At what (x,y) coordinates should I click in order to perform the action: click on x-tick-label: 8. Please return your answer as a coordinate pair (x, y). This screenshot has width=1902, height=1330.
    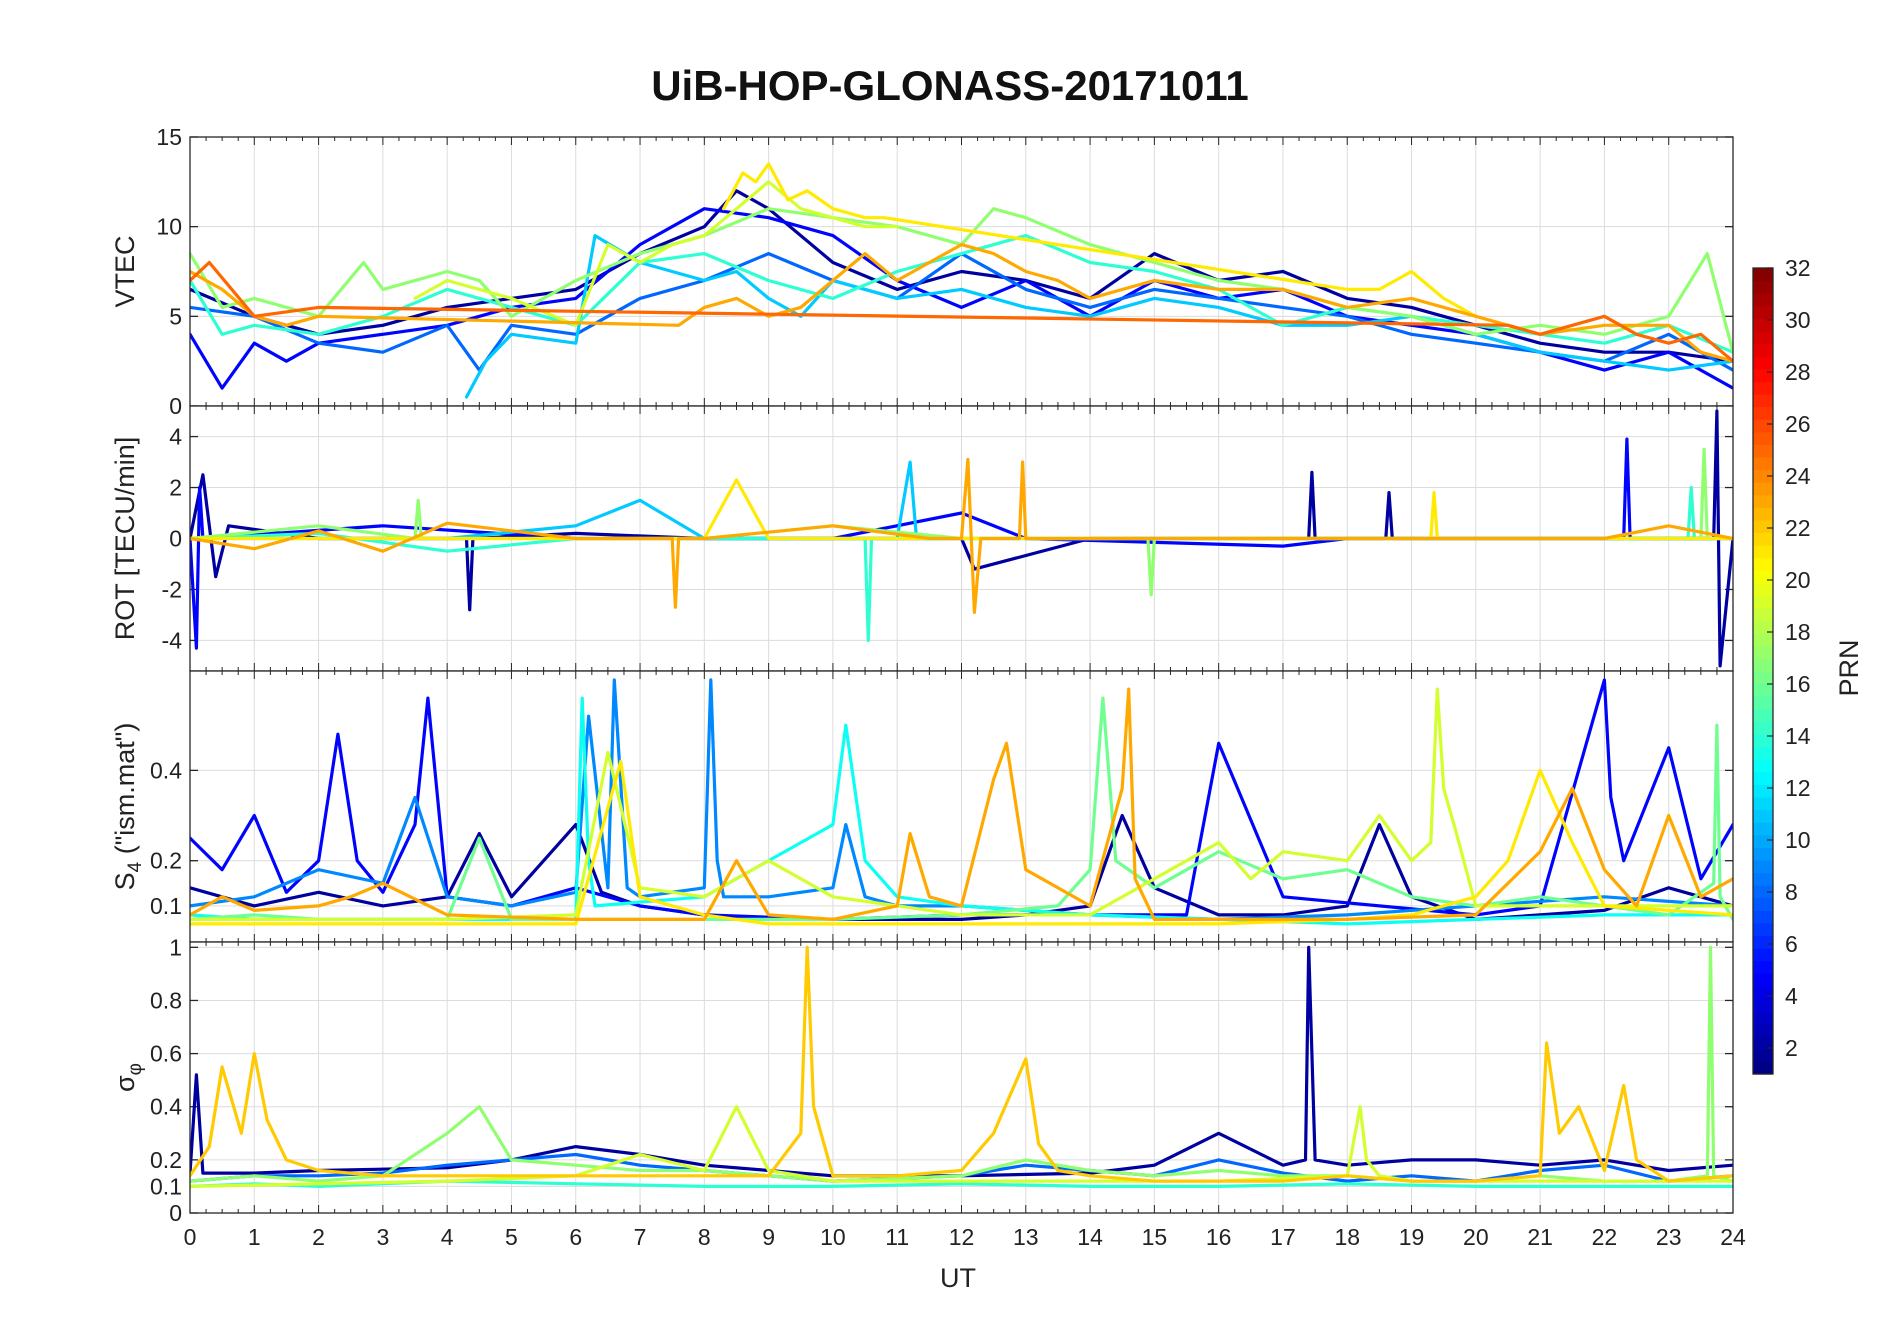
    Looking at the image, I should click on (704, 1237).